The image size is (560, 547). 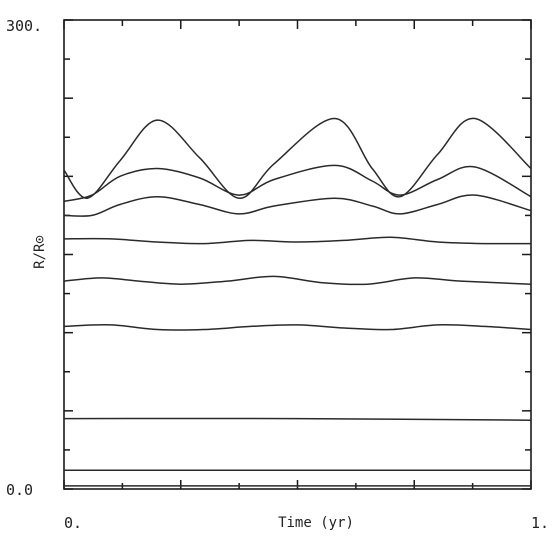 I want to click on x-tick-label-min: 0., so click(x=73, y=523).